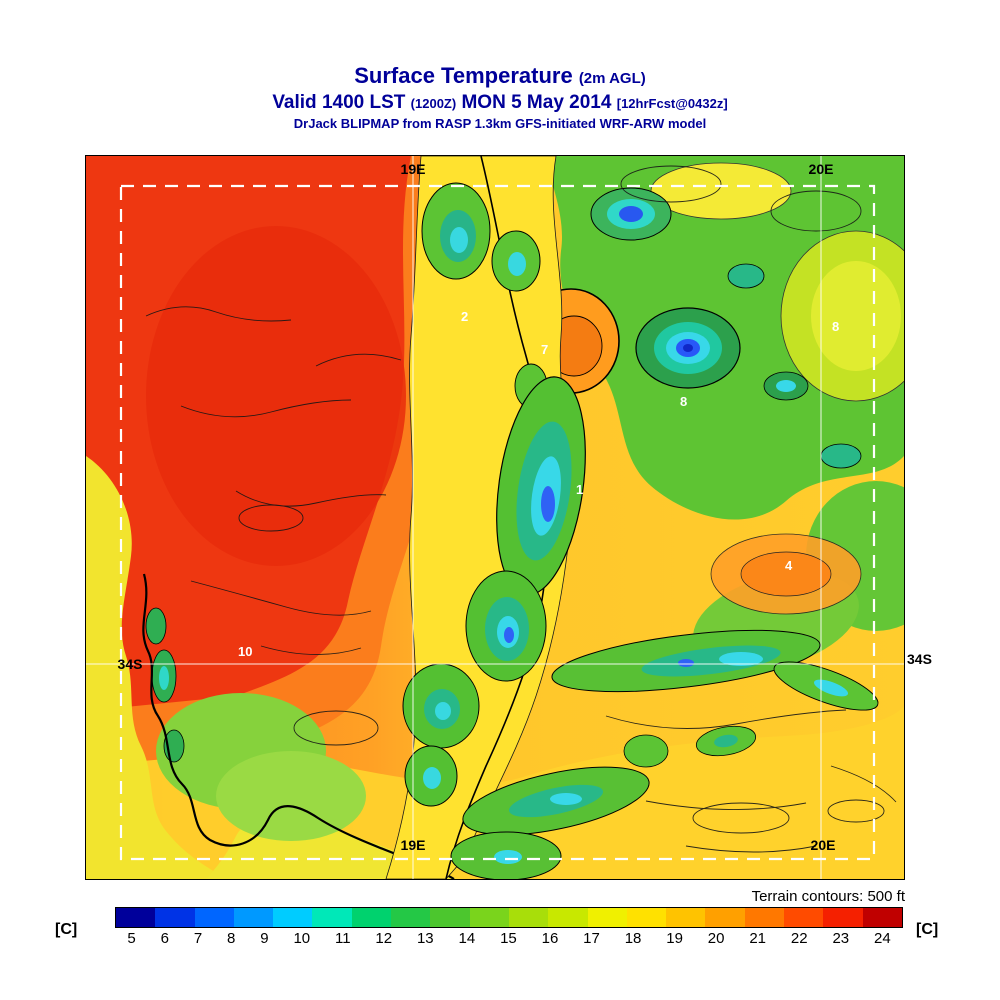 The image size is (1000, 1000). I want to click on title-note: (2m AGL), so click(612, 78).